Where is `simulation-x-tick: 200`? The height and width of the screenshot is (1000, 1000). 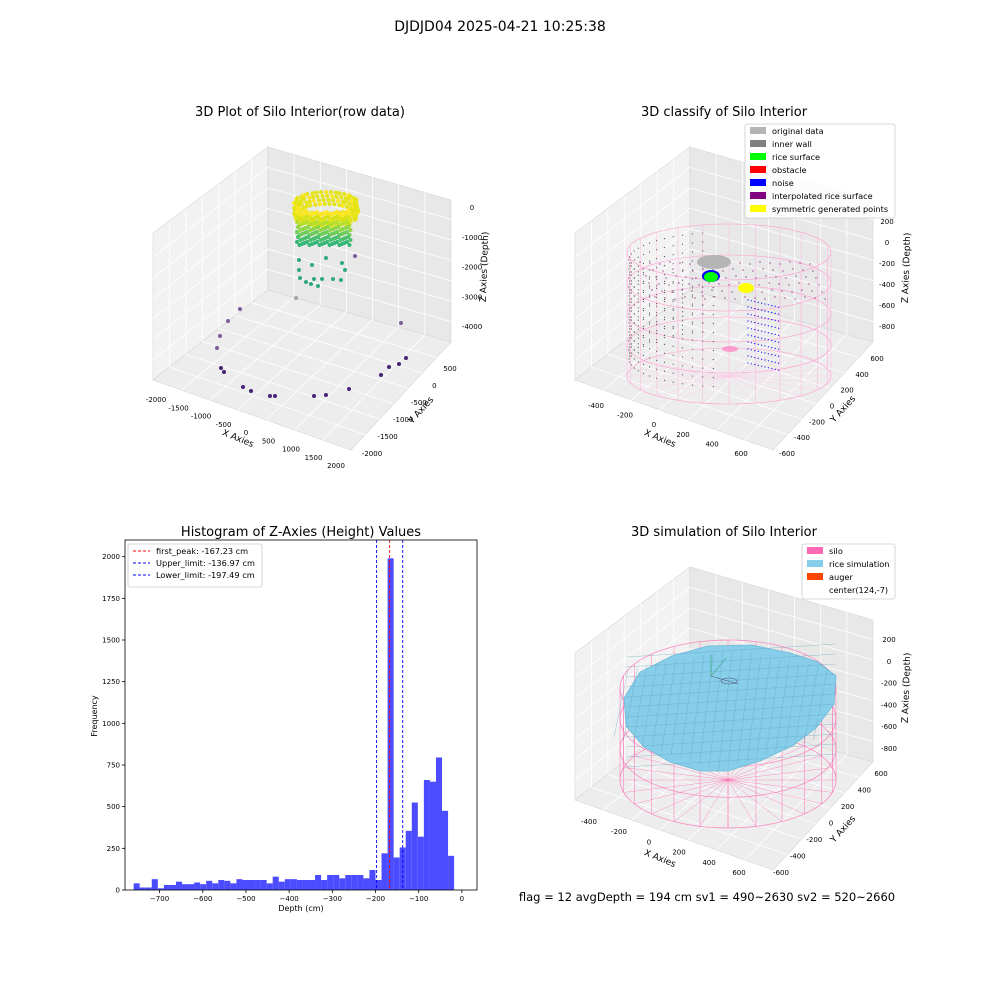
simulation-x-tick: 200 is located at coordinates (678, 853).